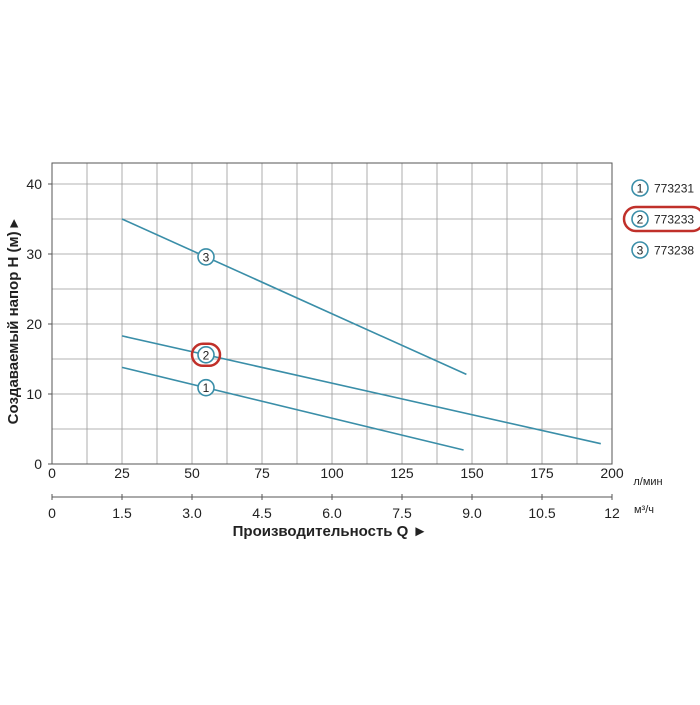 The width and height of the screenshot is (700, 705). I want to click on x-tick-label-primary: 50, so click(192, 473).